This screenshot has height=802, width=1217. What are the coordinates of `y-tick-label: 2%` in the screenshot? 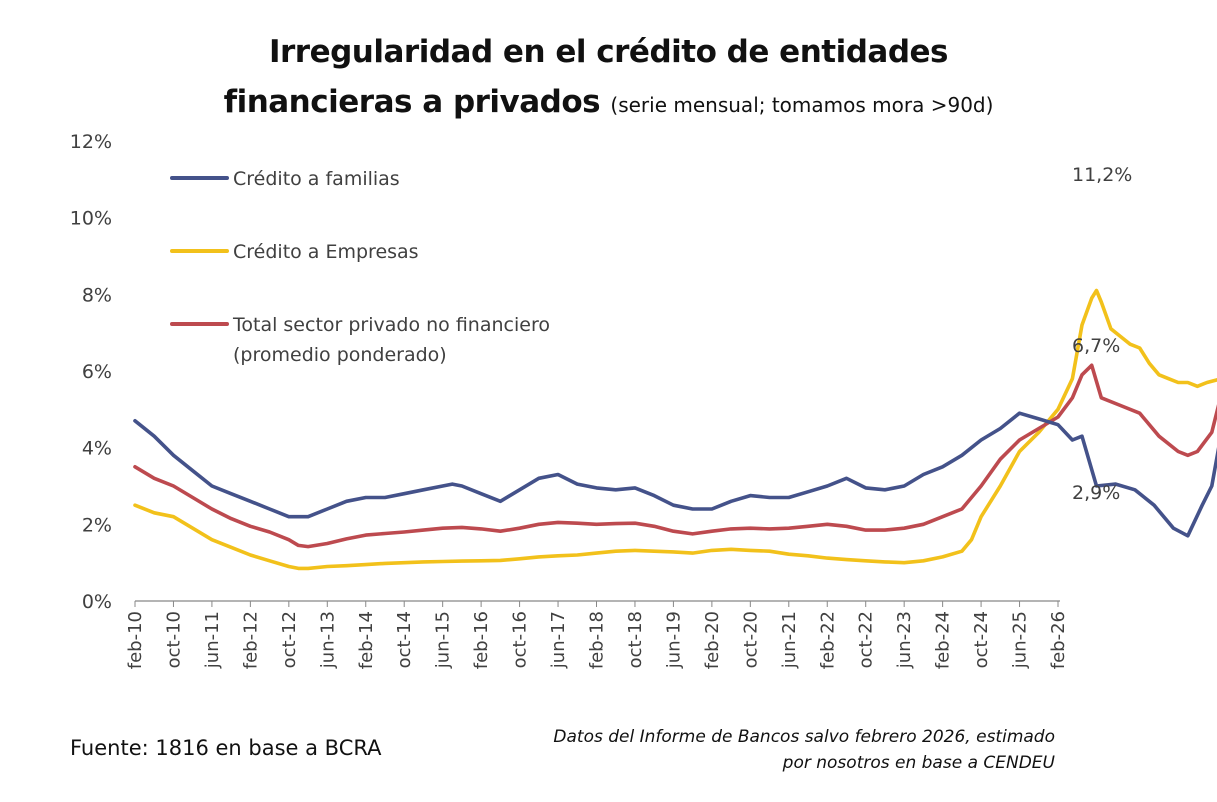 It's located at (97, 525).